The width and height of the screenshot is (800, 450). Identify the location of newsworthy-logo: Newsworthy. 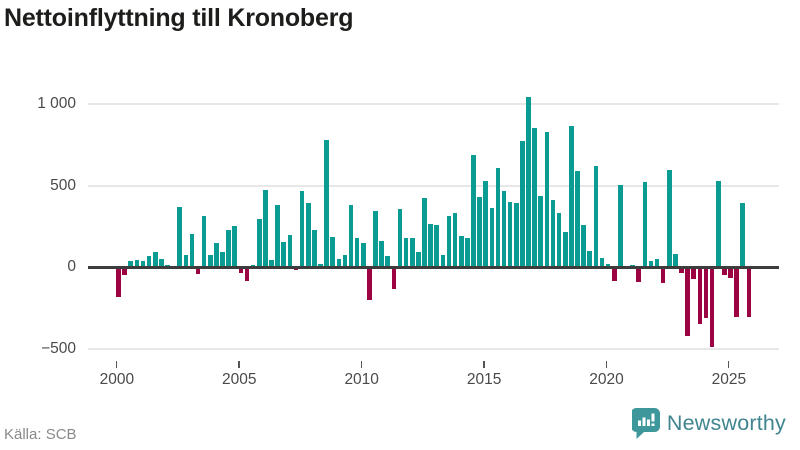
(708, 423).